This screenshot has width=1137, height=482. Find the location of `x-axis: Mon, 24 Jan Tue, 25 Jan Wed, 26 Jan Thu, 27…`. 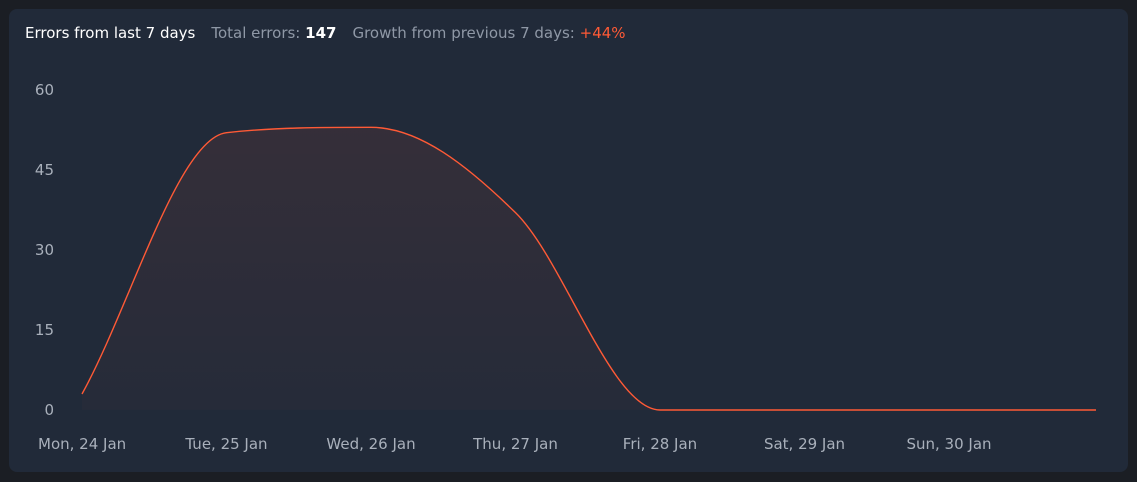

x-axis: Mon, 24 Jan Tue, 25 Jan Wed, 26 Jan Thu, 27… is located at coordinates (515, 444).